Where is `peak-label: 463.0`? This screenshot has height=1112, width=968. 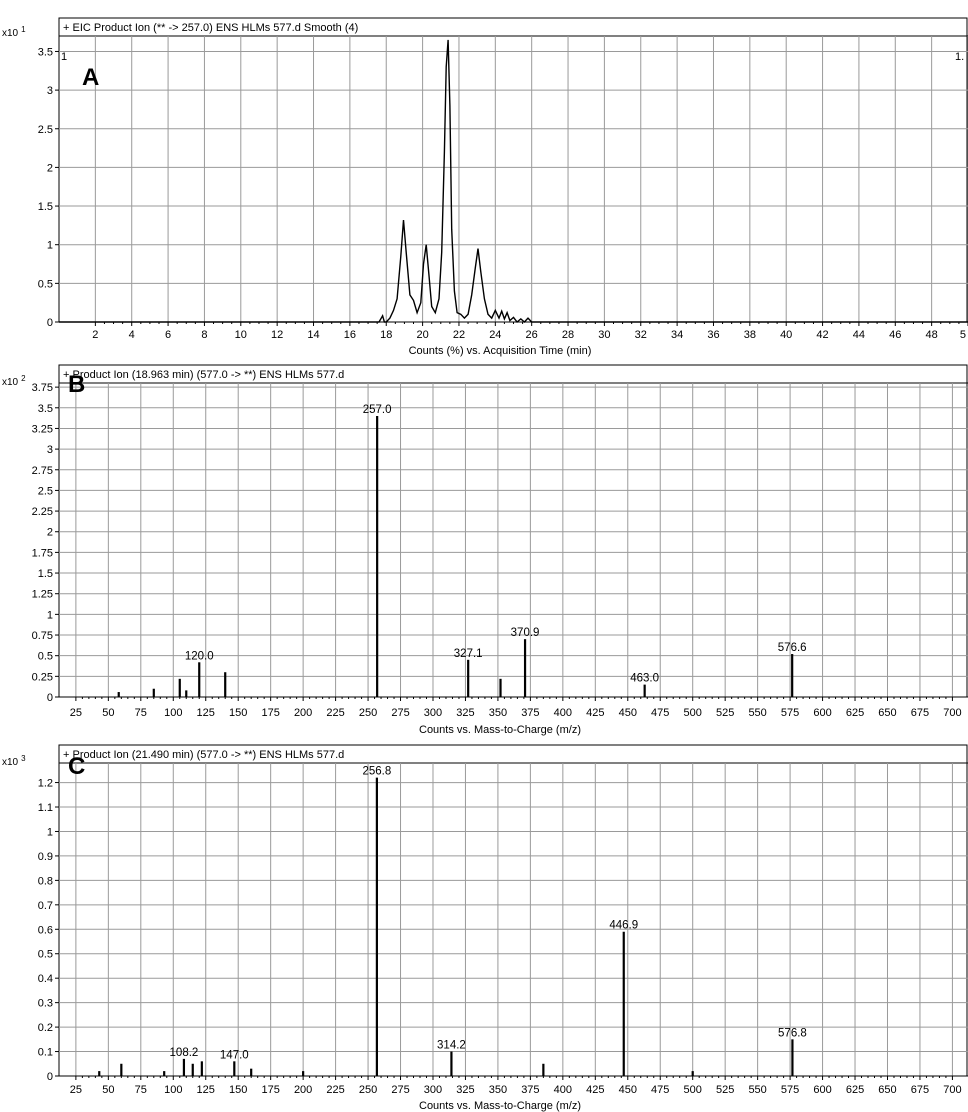 peak-label: 463.0 is located at coordinates (644, 679).